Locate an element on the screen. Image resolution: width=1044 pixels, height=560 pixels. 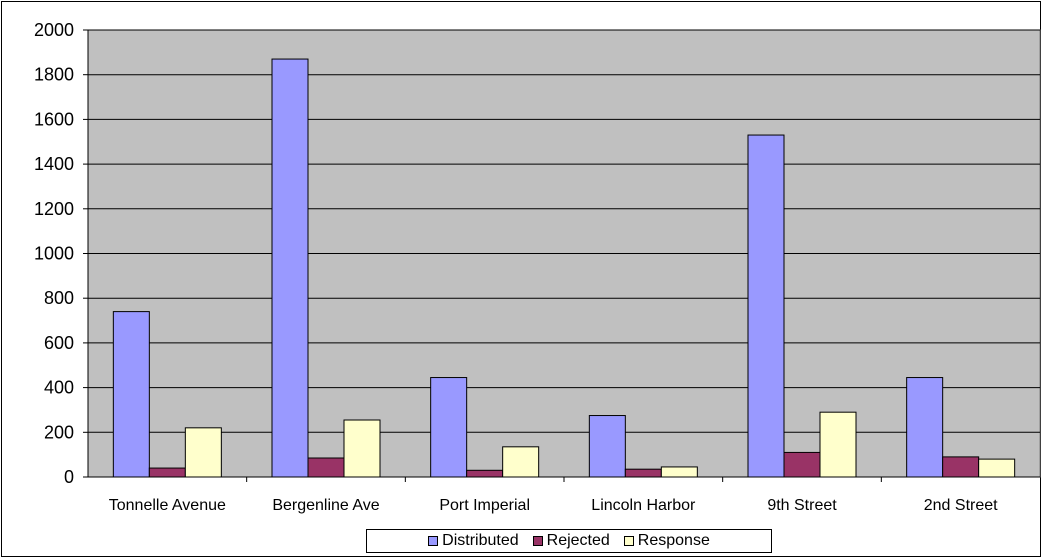
y-tick-label: 200 is located at coordinates (59, 432).